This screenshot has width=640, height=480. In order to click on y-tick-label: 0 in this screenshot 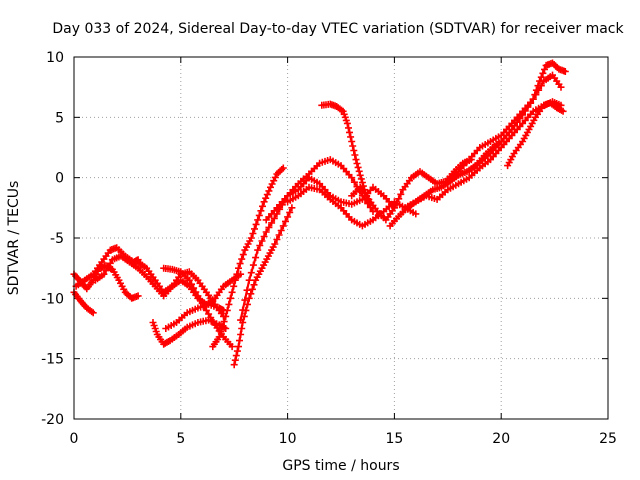, I will do `click(59, 179)`.